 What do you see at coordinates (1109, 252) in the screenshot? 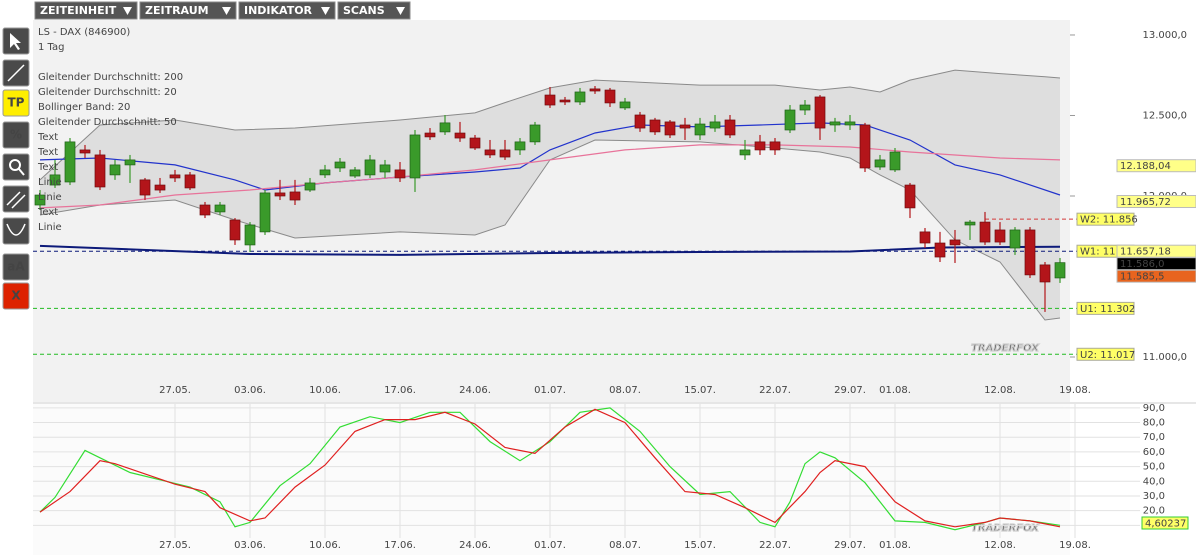
I see `level-label: W1: 11.657` at bounding box center [1109, 252].